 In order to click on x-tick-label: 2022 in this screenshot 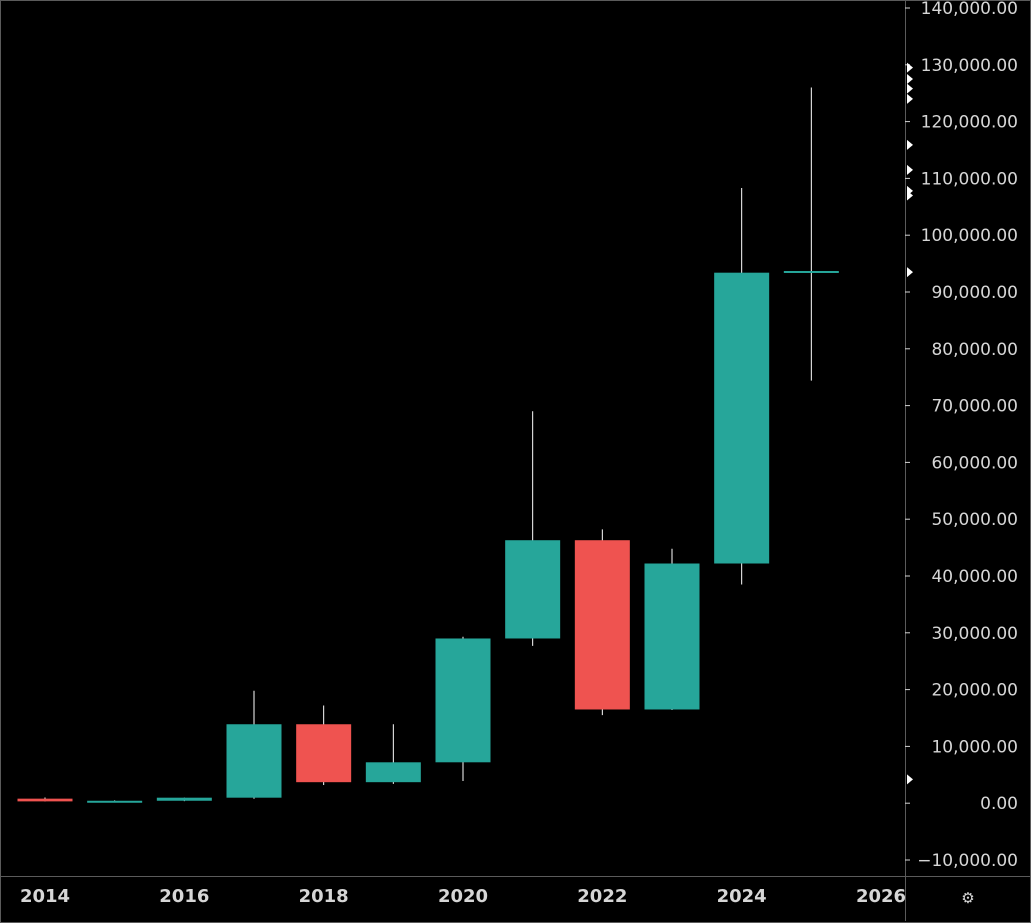, I will do `click(602, 896)`.